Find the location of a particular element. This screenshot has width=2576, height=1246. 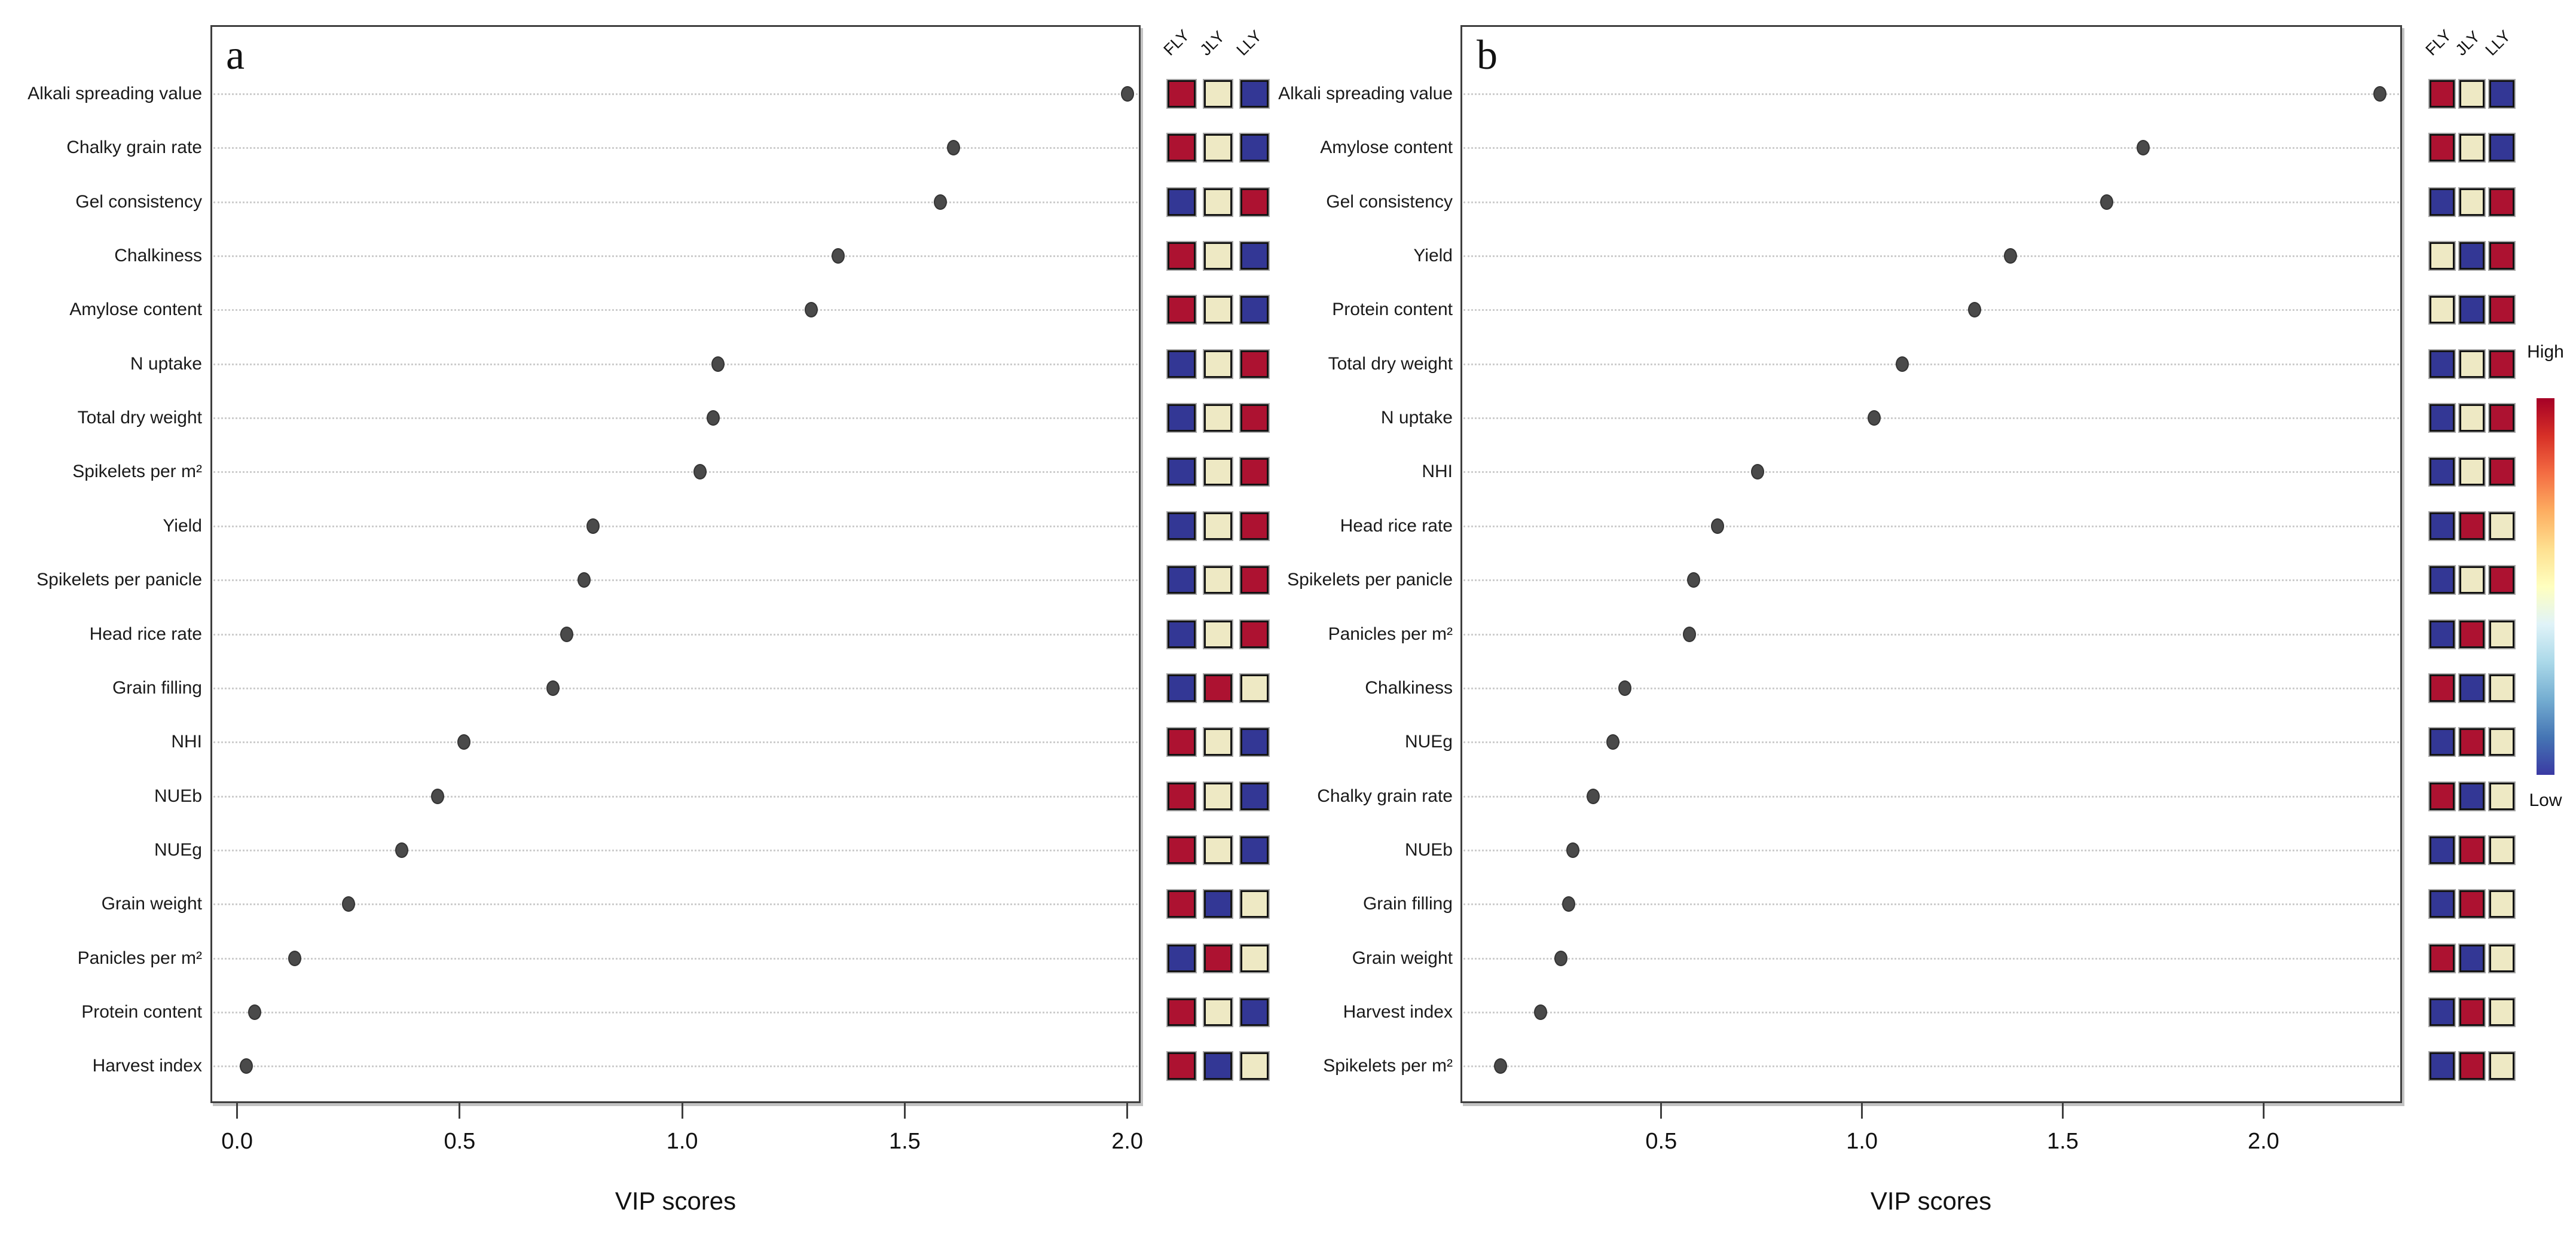

category-label: NUEg is located at coordinates (178, 850).